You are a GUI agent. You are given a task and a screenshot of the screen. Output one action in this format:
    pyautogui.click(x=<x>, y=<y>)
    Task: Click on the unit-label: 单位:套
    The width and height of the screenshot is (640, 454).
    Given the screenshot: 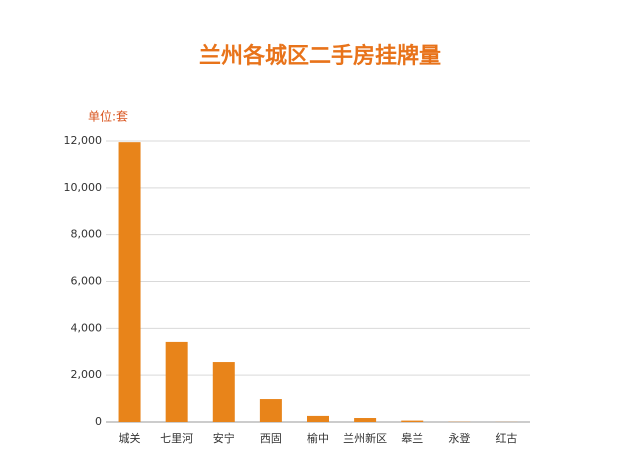 What is the action you would take?
    pyautogui.click(x=108, y=116)
    